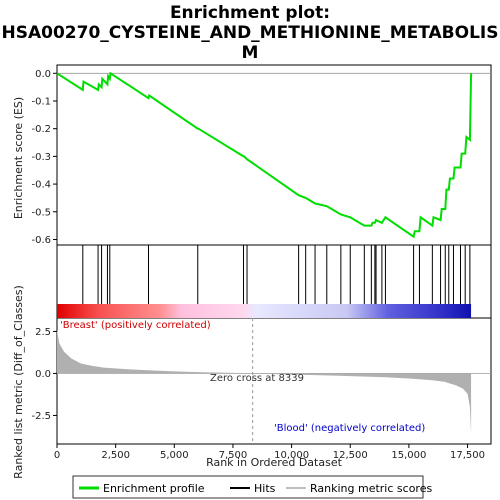 This screenshot has width=500, height=500. What do you see at coordinates (18, 382) in the screenshot?
I see `metric-y-axis-label: Ranked list metric (Diff_of_Classes)` at bounding box center [18, 382].